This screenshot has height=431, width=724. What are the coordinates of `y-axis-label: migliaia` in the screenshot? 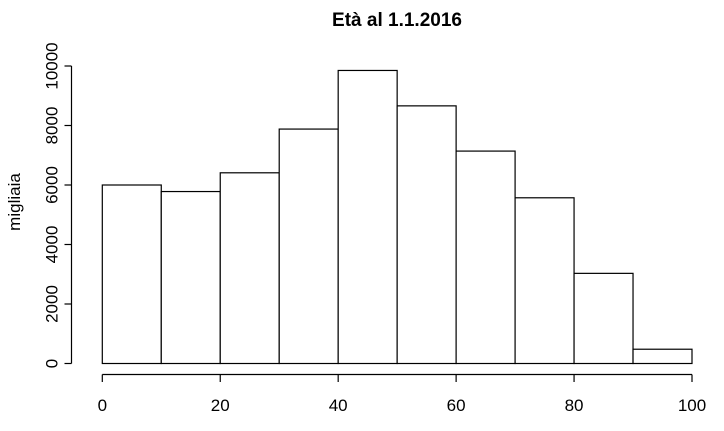 It's located at (14, 202).